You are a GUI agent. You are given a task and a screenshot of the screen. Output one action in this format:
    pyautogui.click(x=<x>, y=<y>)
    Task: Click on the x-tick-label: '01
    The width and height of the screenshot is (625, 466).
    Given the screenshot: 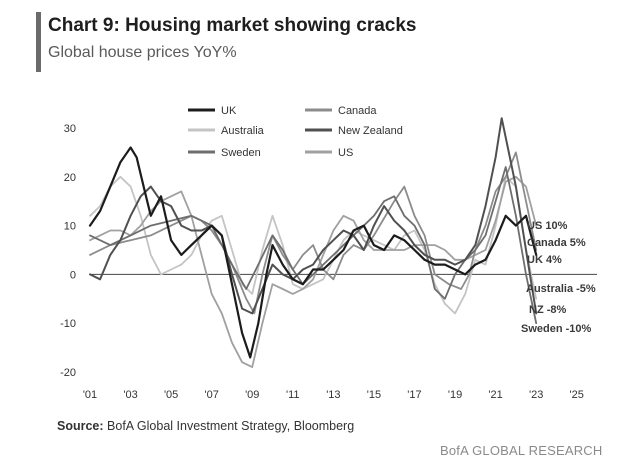 What is the action you would take?
    pyautogui.click(x=90, y=395)
    